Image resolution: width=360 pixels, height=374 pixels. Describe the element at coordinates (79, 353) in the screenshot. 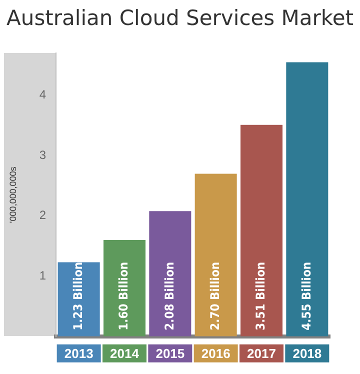

I see `x-tick-label: 2013` at that location.